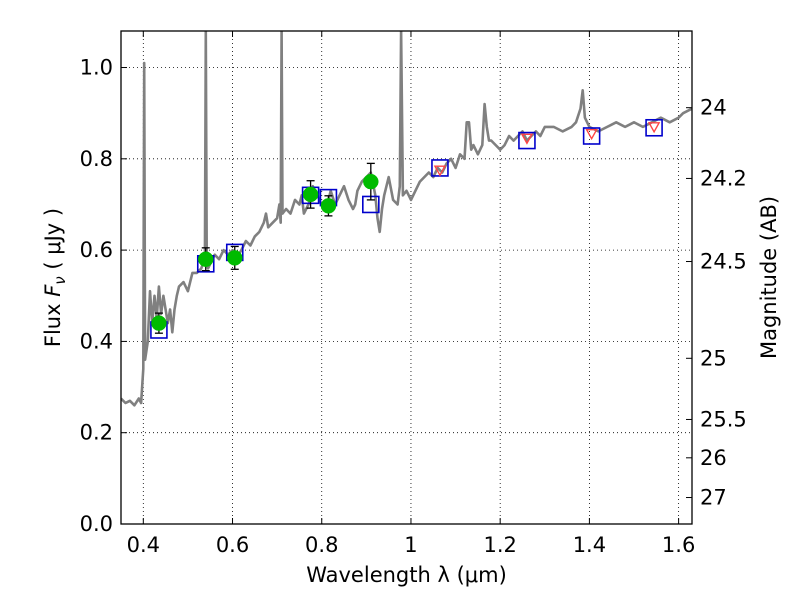  I want to click on right-tick-label: 24, so click(713, 108).